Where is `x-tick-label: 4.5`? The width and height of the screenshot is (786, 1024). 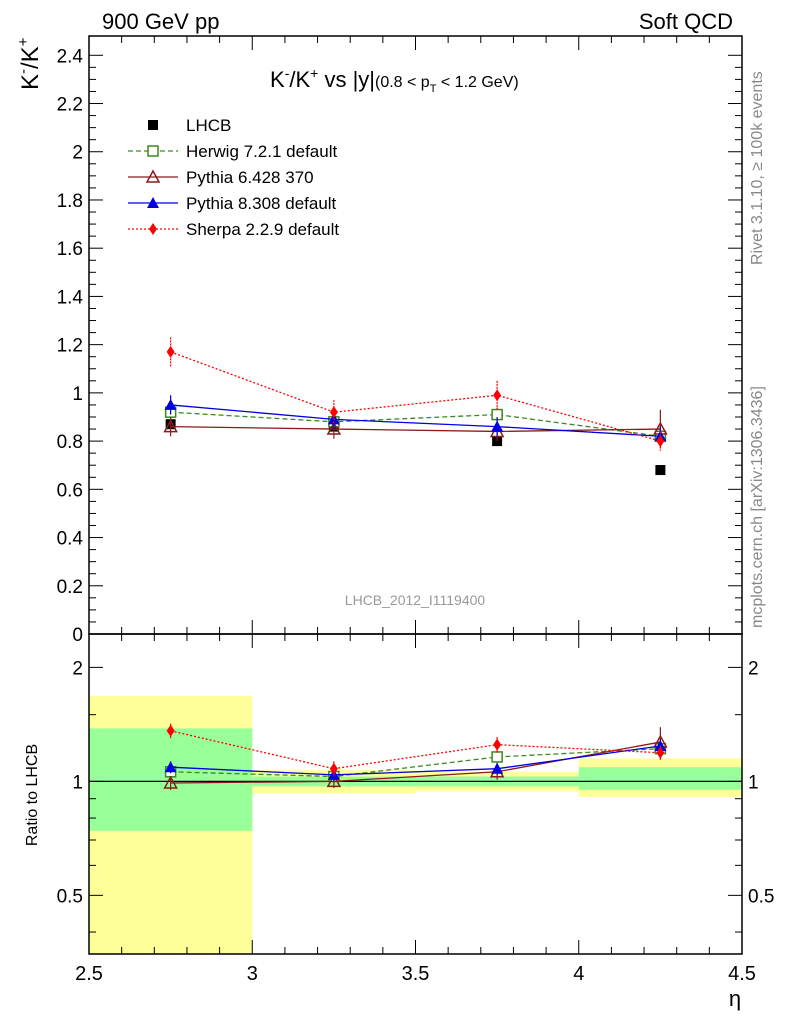
x-tick-label: 4.5 is located at coordinates (742, 974).